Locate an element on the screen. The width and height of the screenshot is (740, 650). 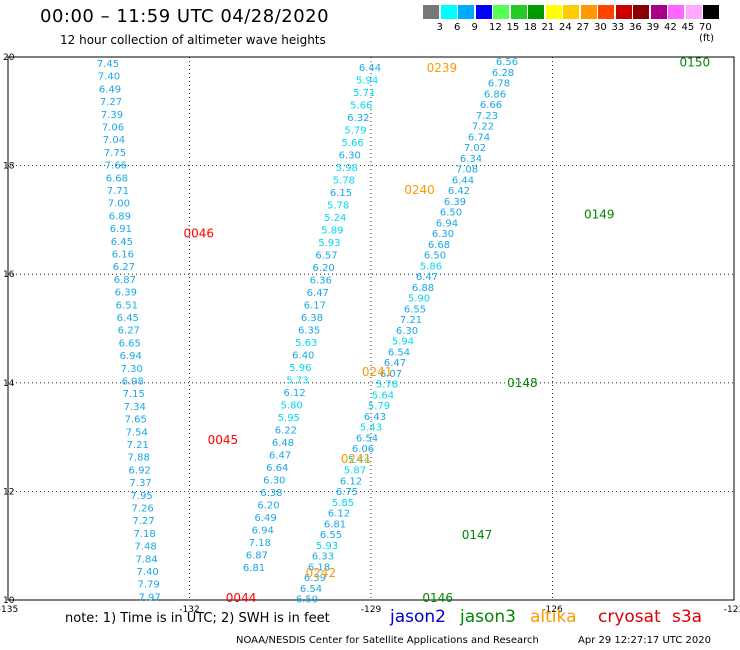
satellite-legend-jason2: jason2 is located at coordinates (418, 617).